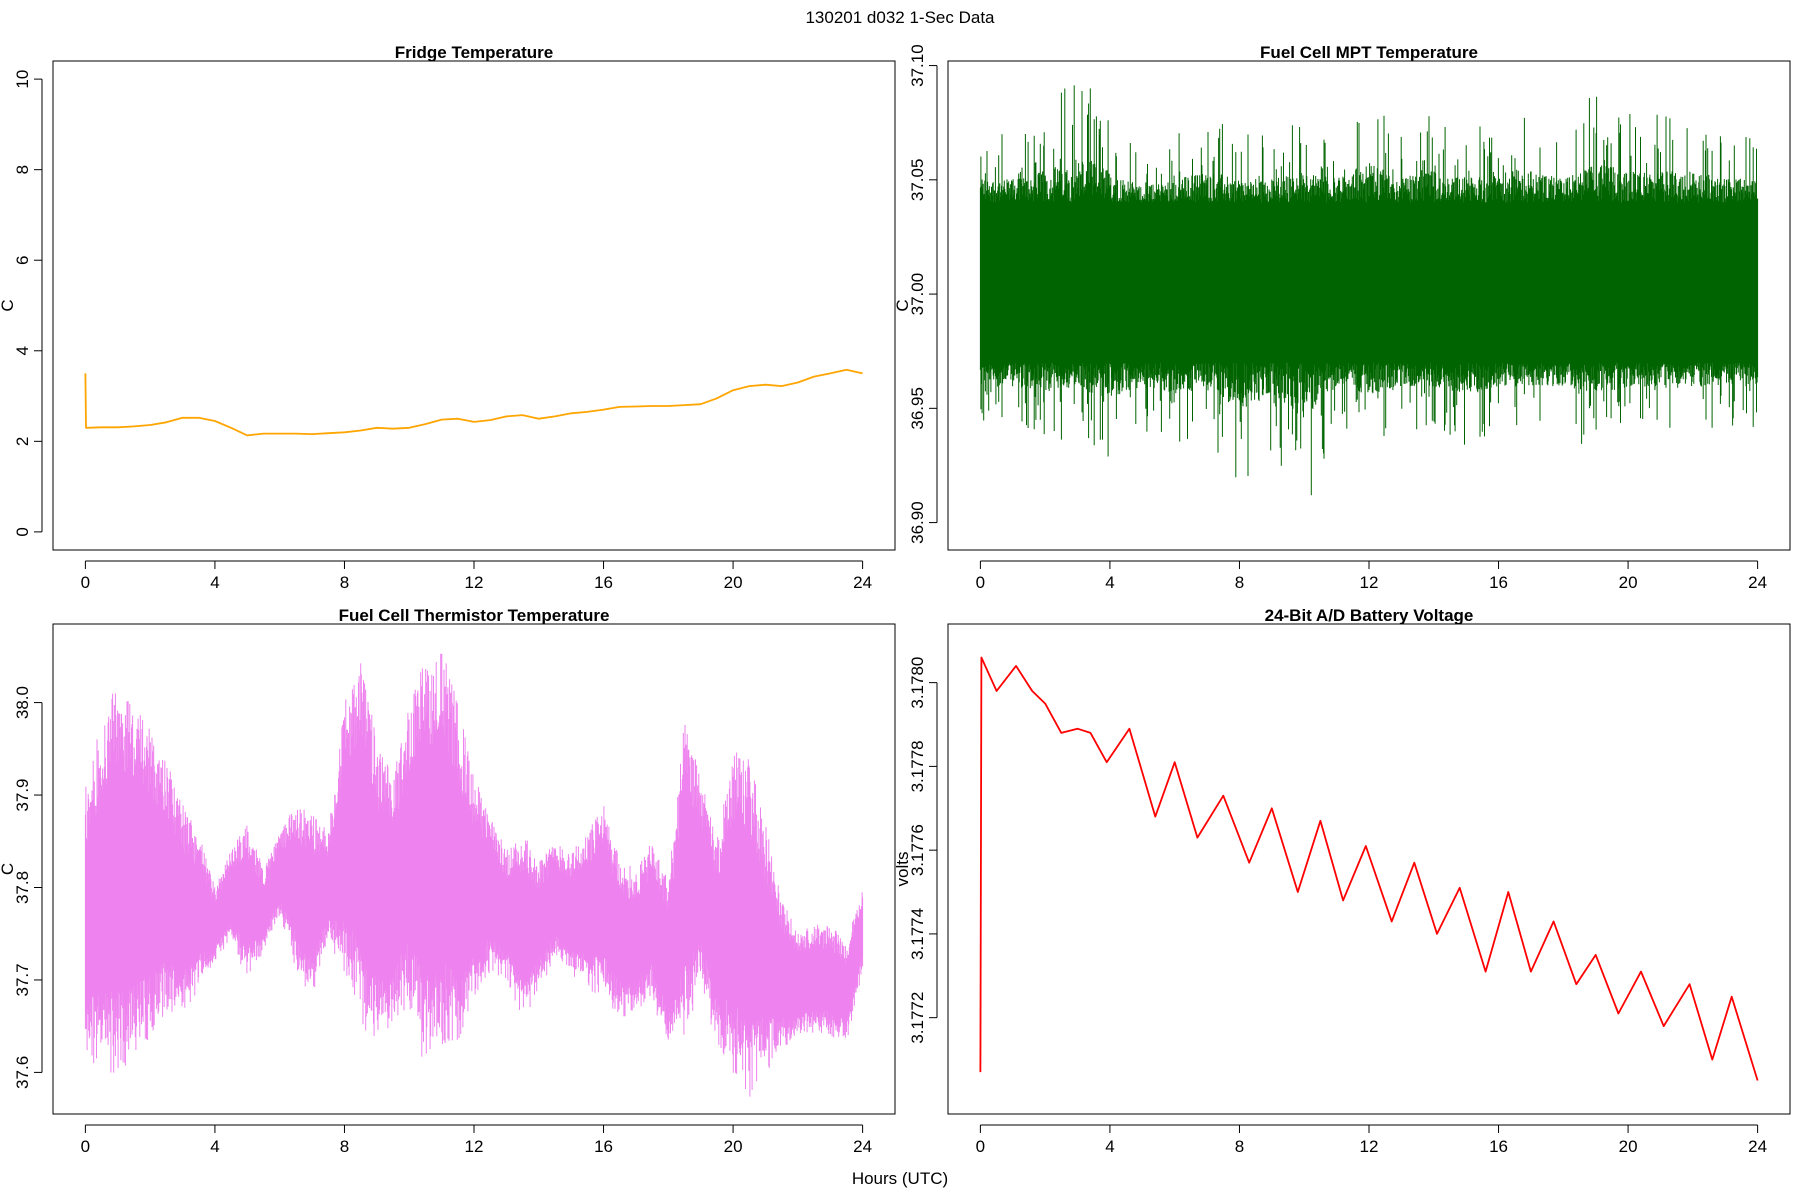 This screenshot has height=1200, width=1800. Describe the element at coordinates (917, 294) in the screenshot. I see `y-tick-label: 37.00` at that location.